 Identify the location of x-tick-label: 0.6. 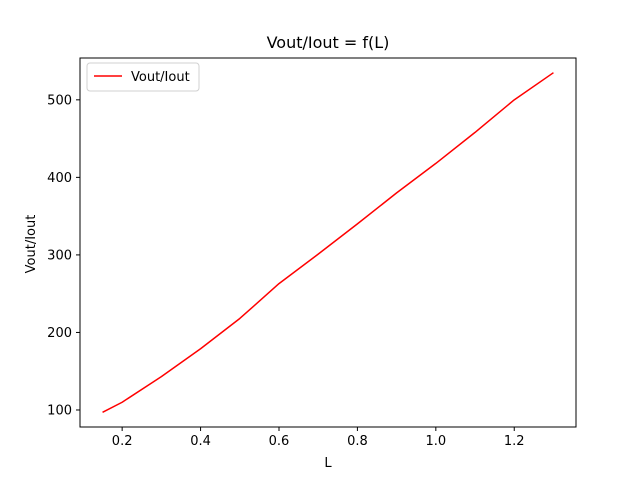
(279, 441).